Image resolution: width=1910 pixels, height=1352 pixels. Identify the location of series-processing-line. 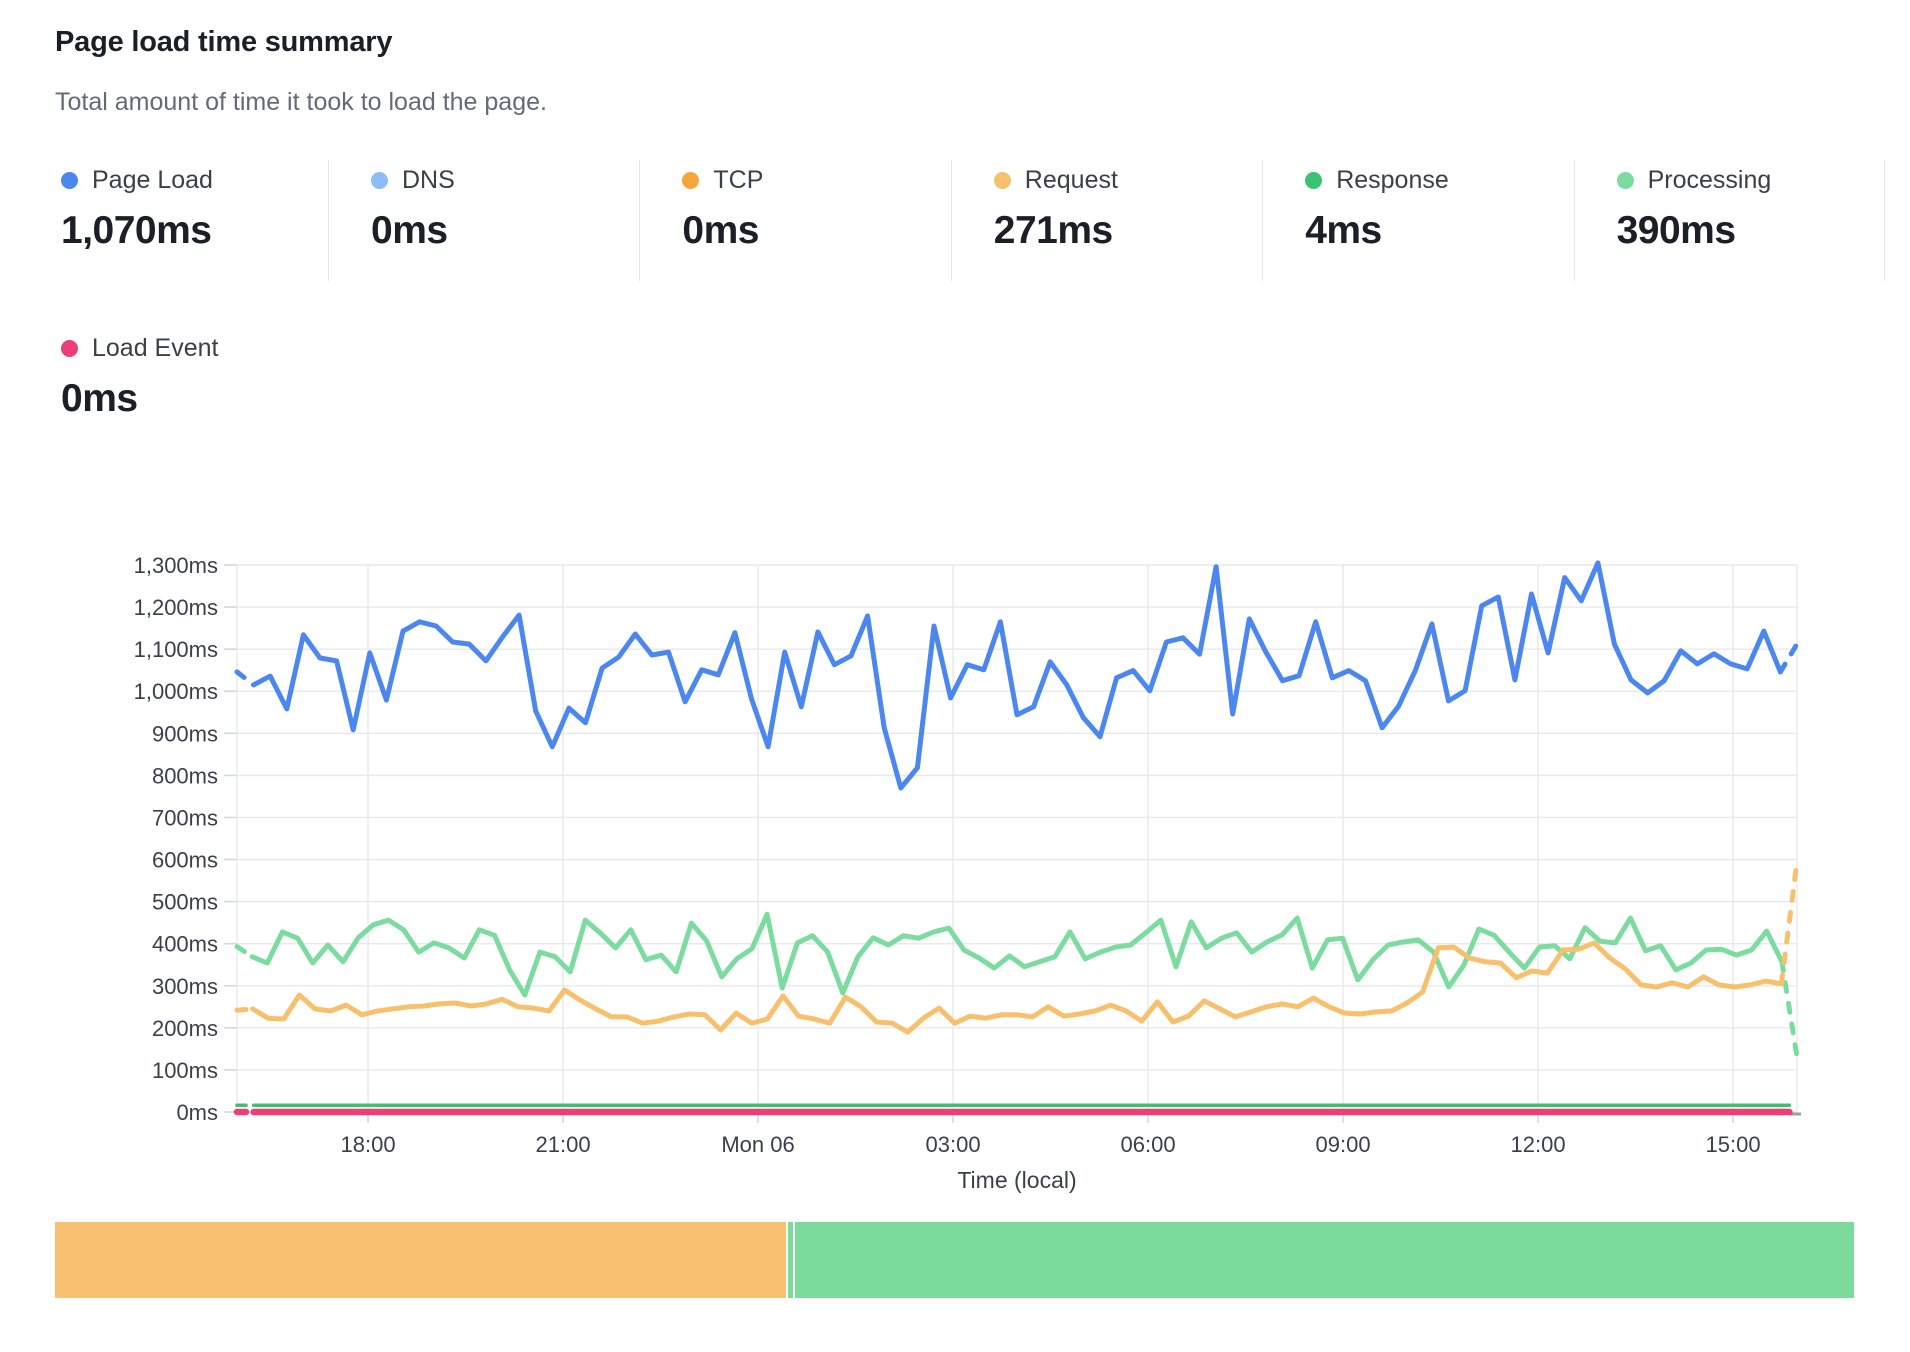
(1017, 985).